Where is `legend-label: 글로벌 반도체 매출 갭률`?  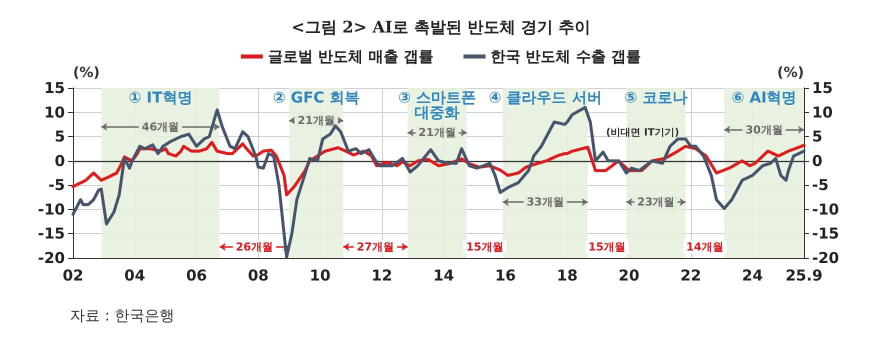 legend-label: 글로벌 반도체 매출 갭률 is located at coordinates (351, 57).